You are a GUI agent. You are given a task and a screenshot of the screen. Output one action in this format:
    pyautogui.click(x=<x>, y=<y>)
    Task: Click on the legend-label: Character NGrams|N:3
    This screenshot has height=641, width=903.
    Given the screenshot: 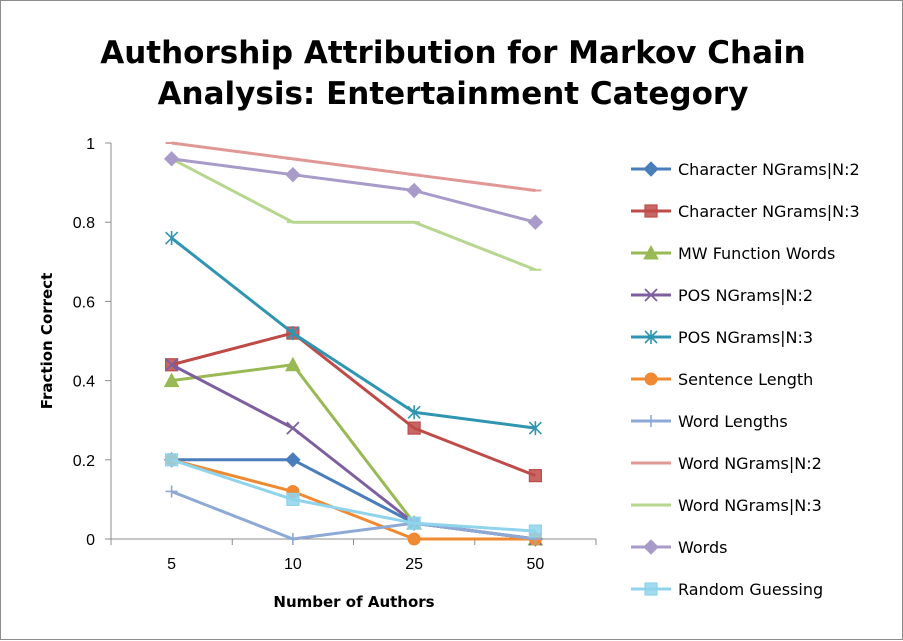 What is the action you would take?
    pyautogui.click(x=769, y=211)
    